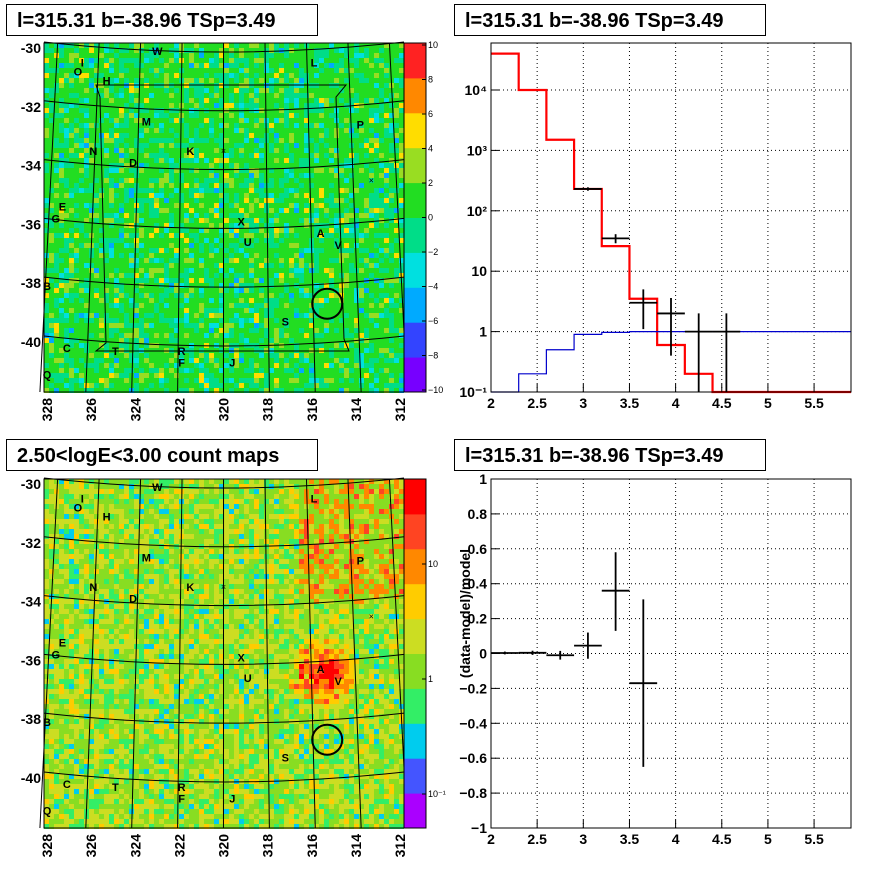  I want to click on x-tick-label: 4.5, so click(722, 839).